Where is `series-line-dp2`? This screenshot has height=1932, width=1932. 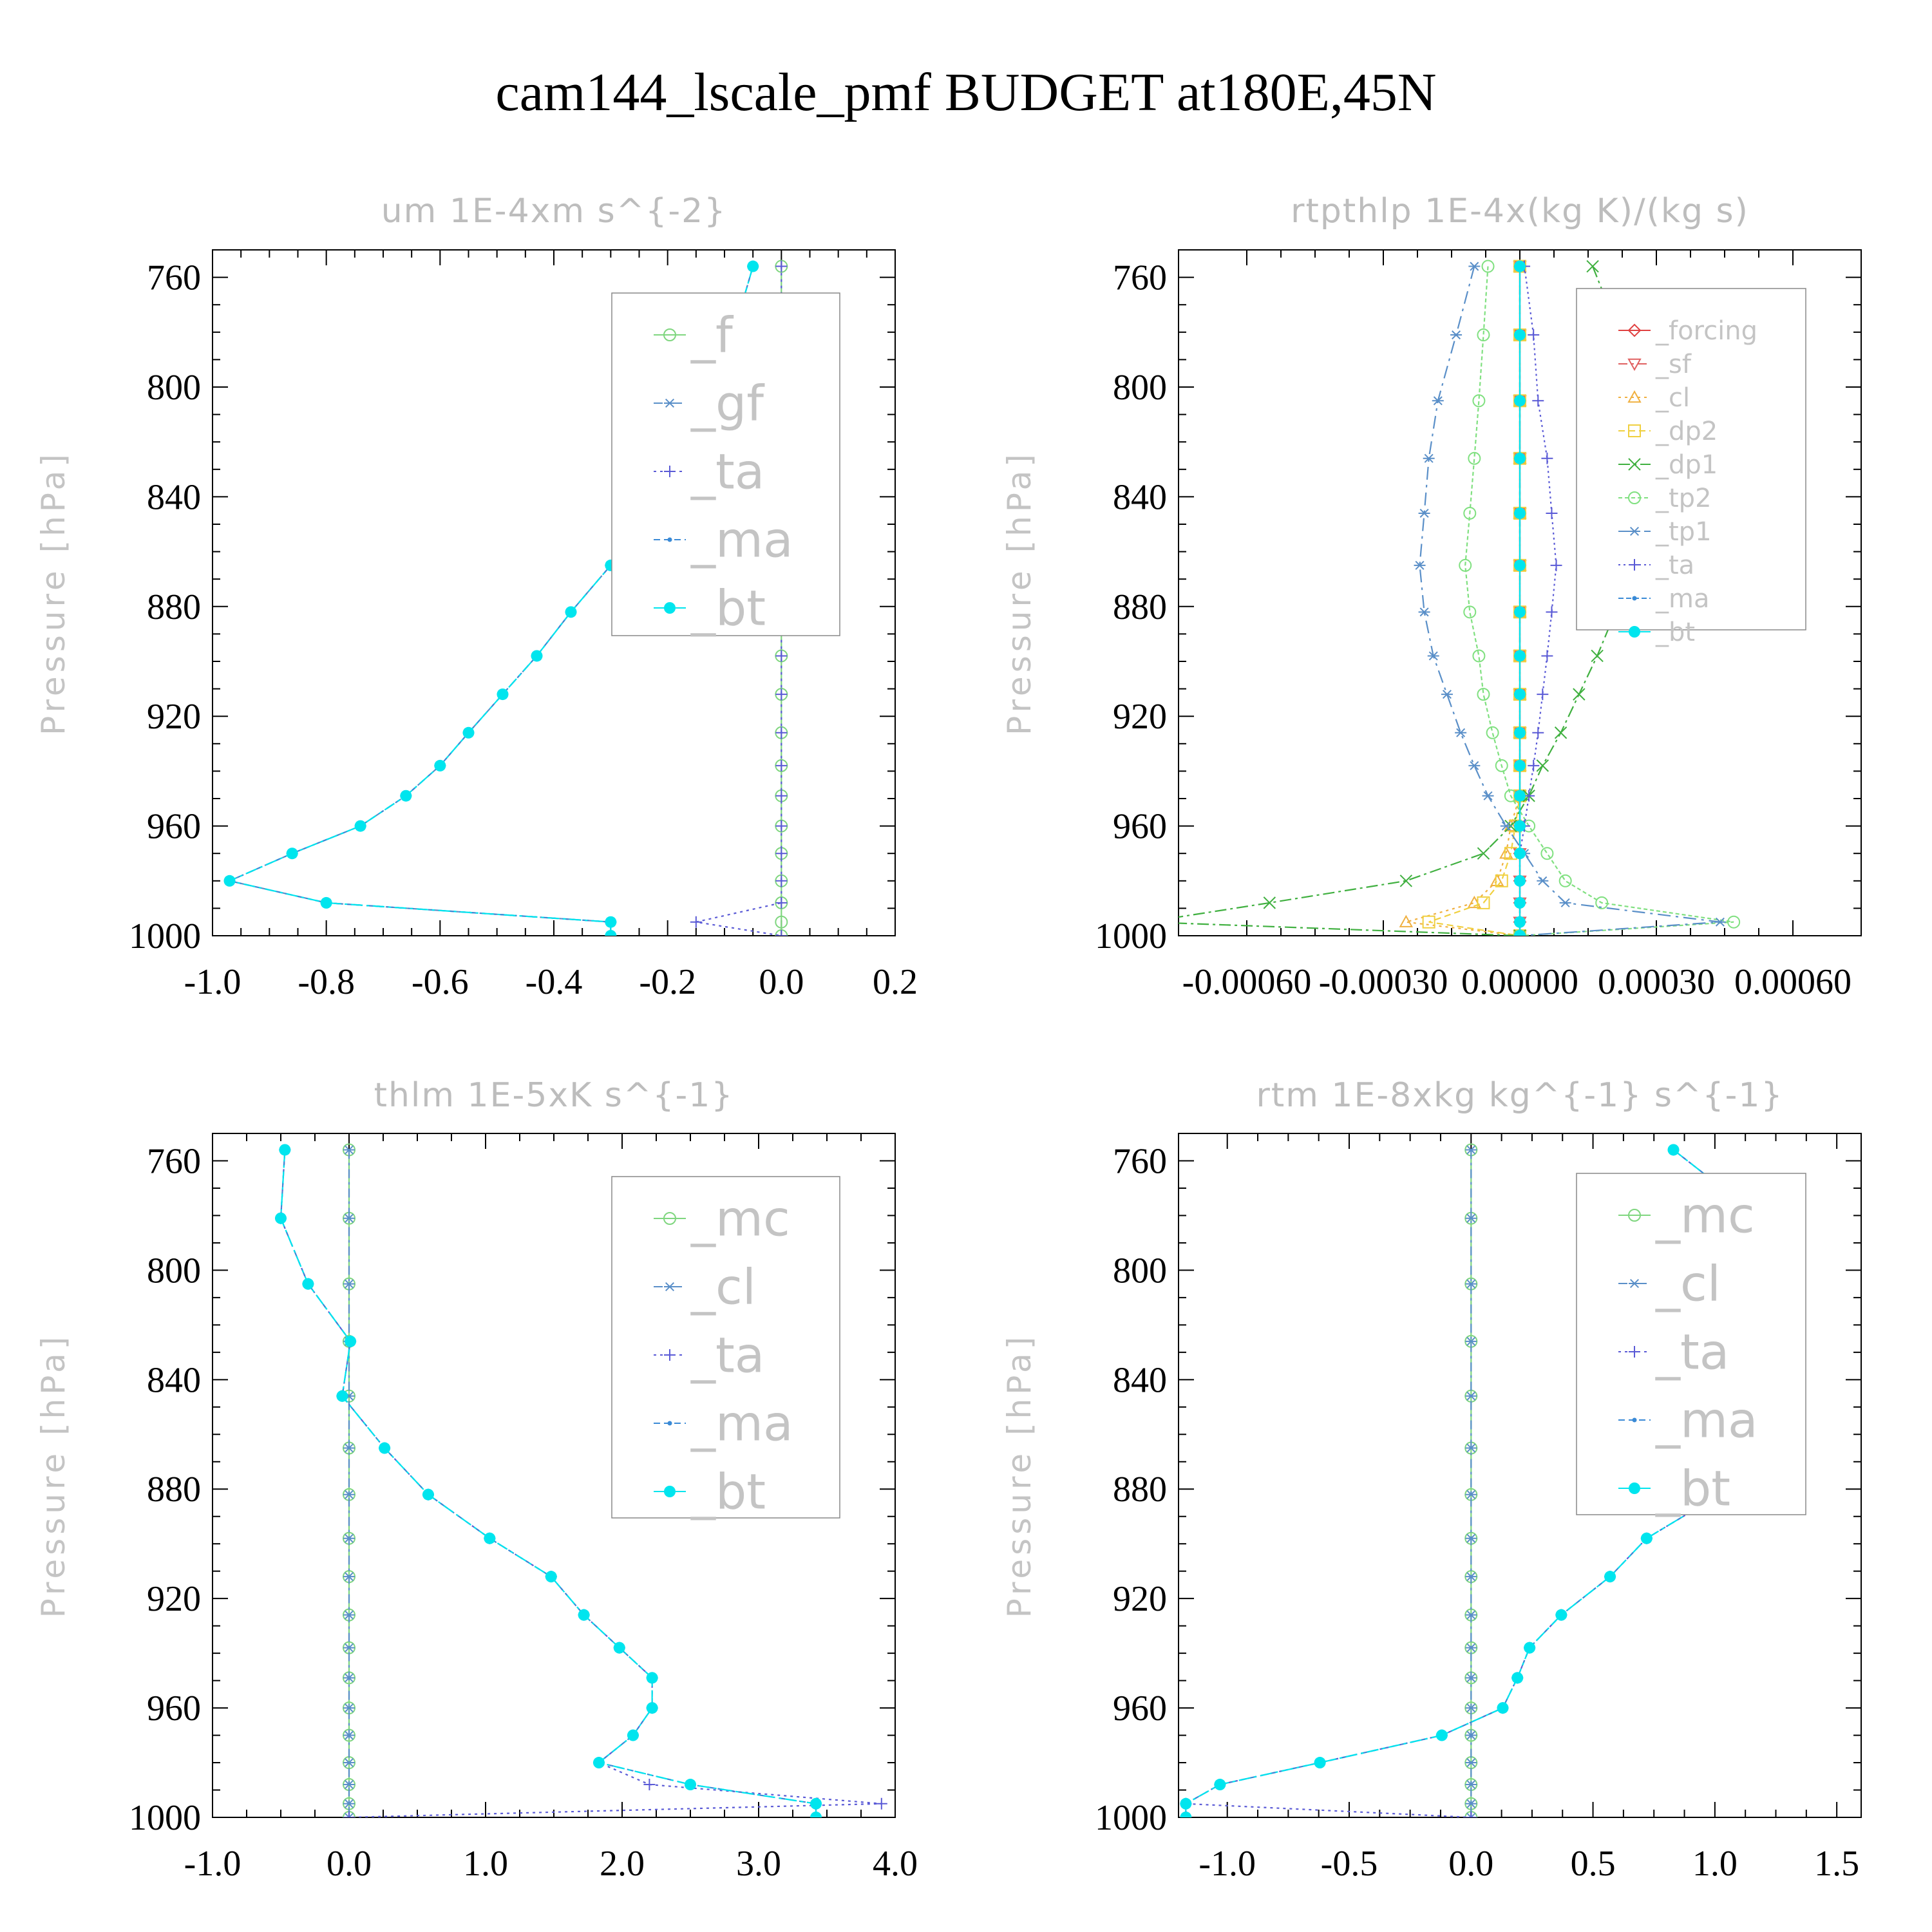 series-line-dp2 is located at coordinates (1475, 601).